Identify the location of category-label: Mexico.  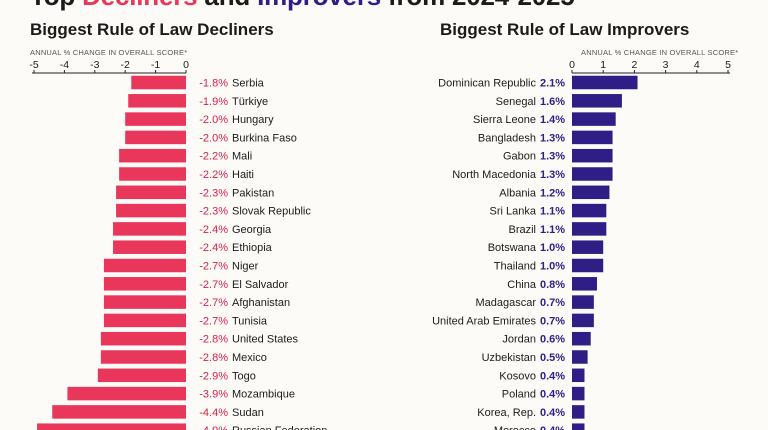
(249, 358).